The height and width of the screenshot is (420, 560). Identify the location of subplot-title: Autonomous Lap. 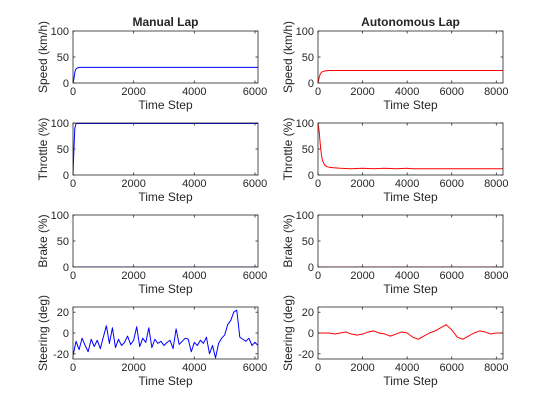
(410, 22).